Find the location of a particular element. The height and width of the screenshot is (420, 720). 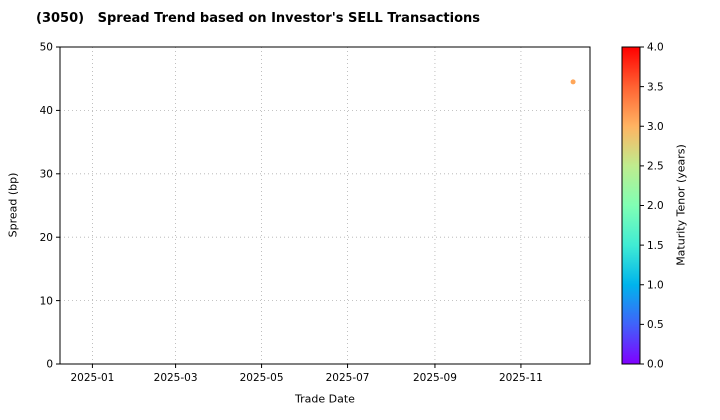

x-axis-label: Trade Date is located at coordinates (325, 399).